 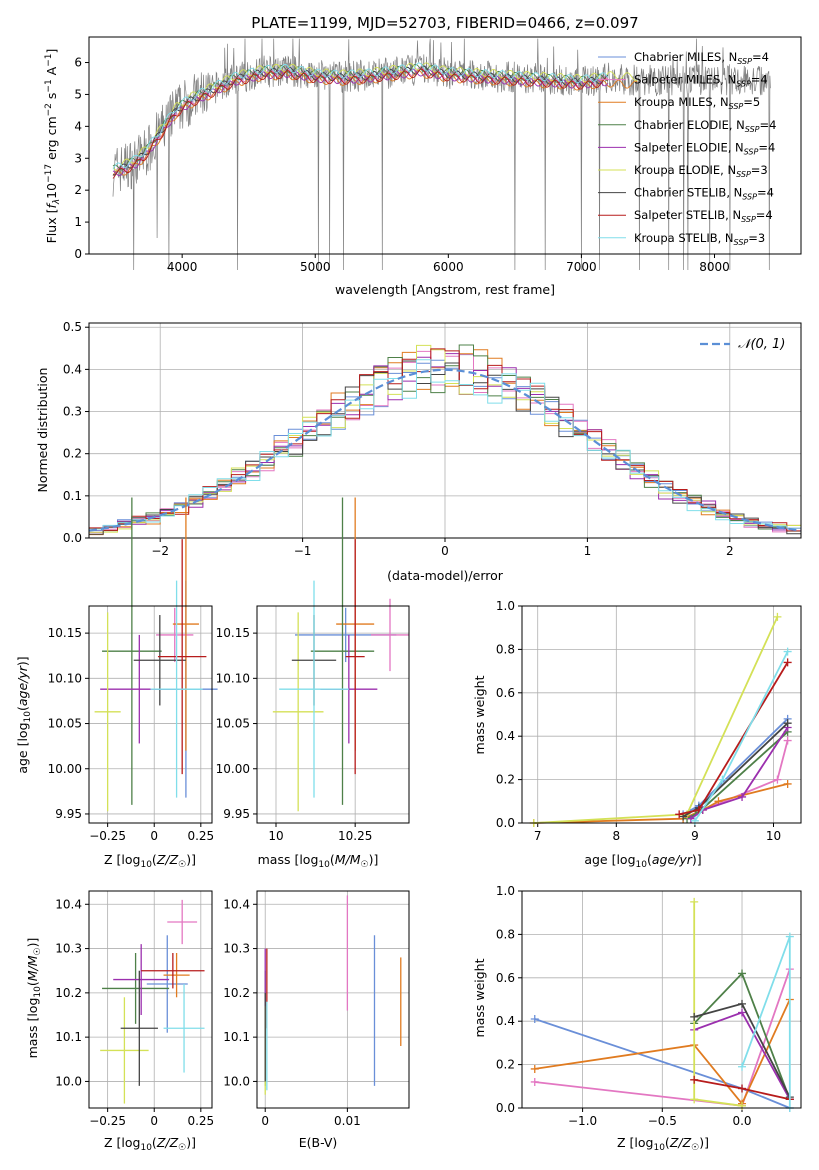 What do you see at coordinates (236, 949) in the screenshot?
I see `y-tick-label: 10.3` at bounding box center [236, 949].